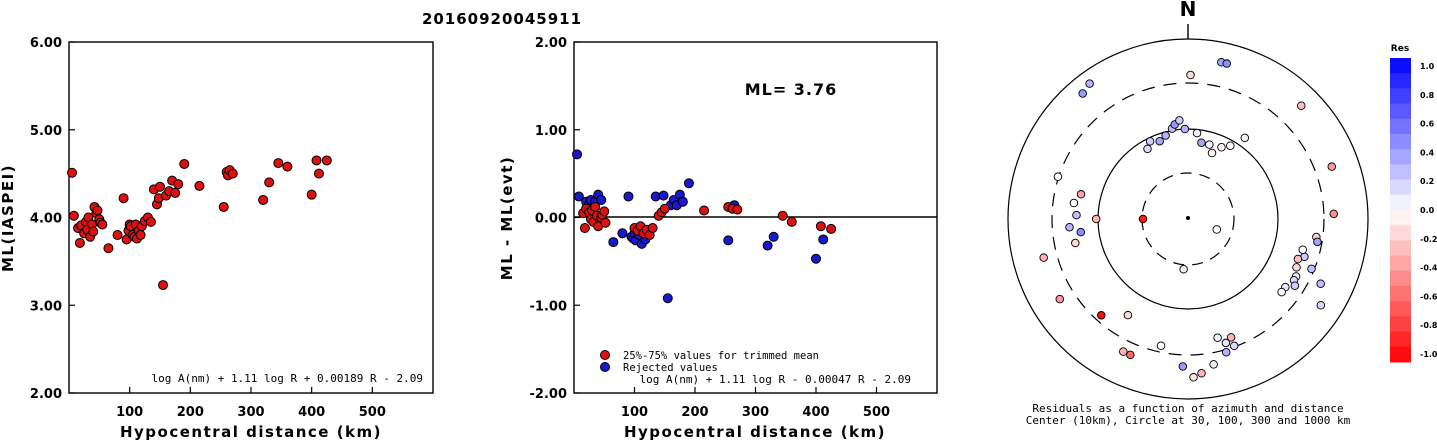  What do you see at coordinates (46, 219) in the screenshot?
I see `y-tick-label: 4.00` at bounding box center [46, 219].